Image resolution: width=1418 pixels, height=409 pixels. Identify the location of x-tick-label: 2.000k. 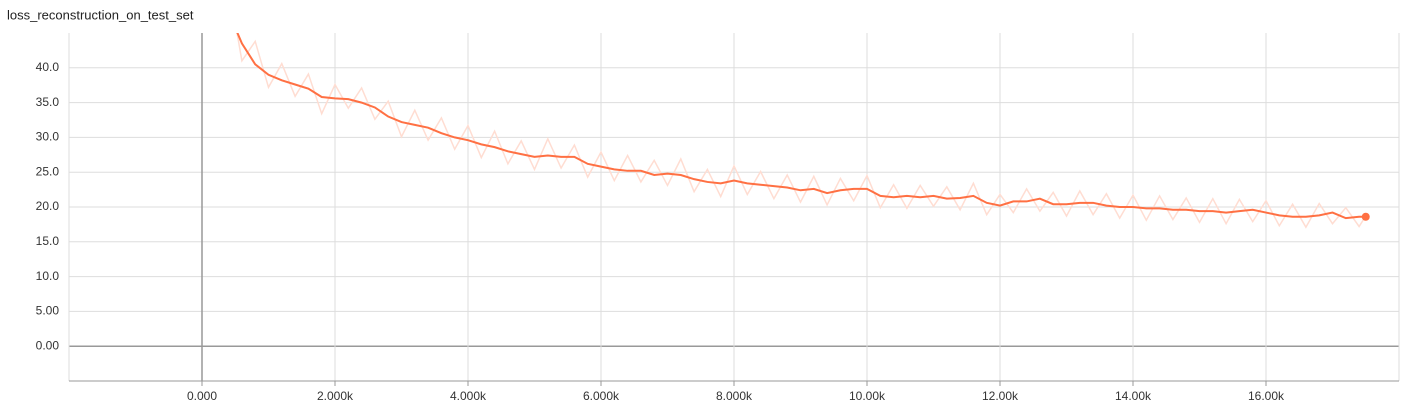
(335, 396).